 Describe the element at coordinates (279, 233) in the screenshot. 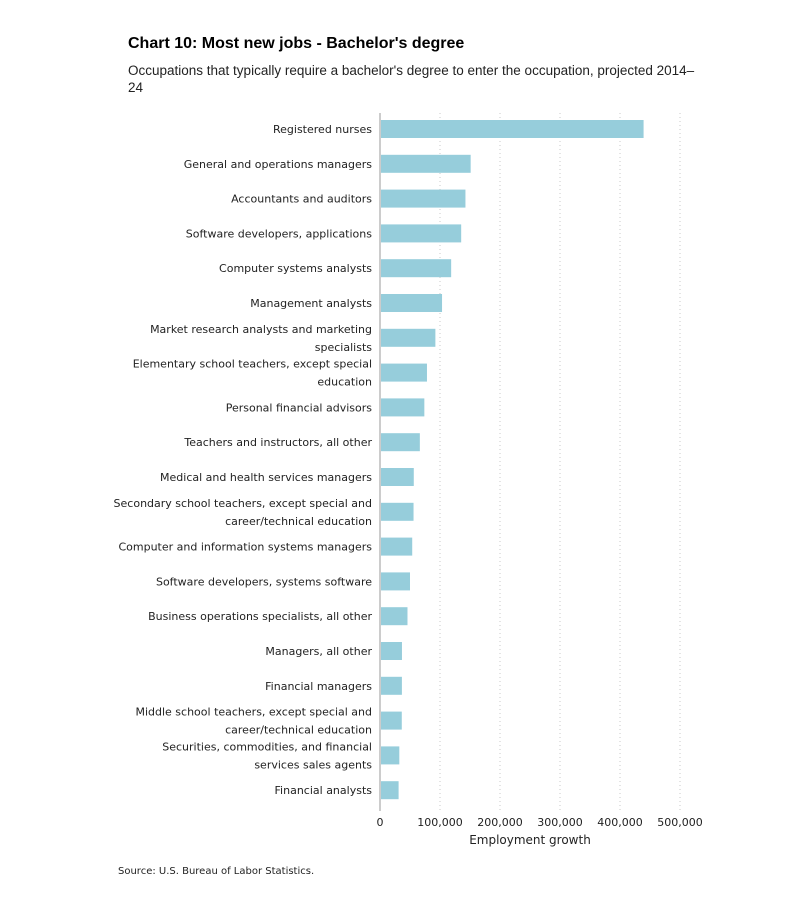

I see `category-label: Software developers, applications` at that location.